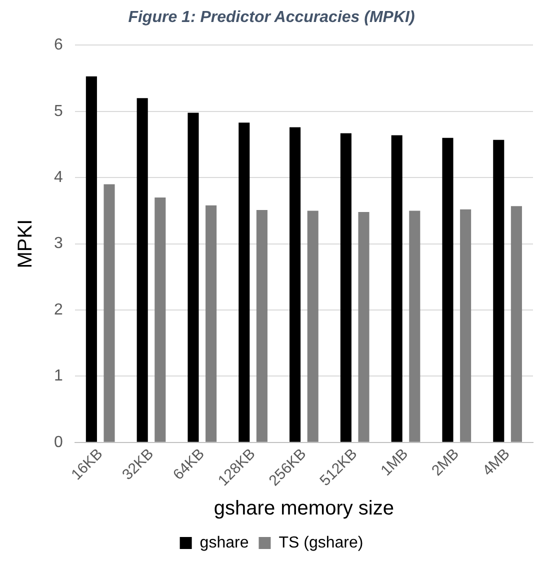 This screenshot has width=553, height=561. I want to click on y-tick-label: 2, so click(58, 309).